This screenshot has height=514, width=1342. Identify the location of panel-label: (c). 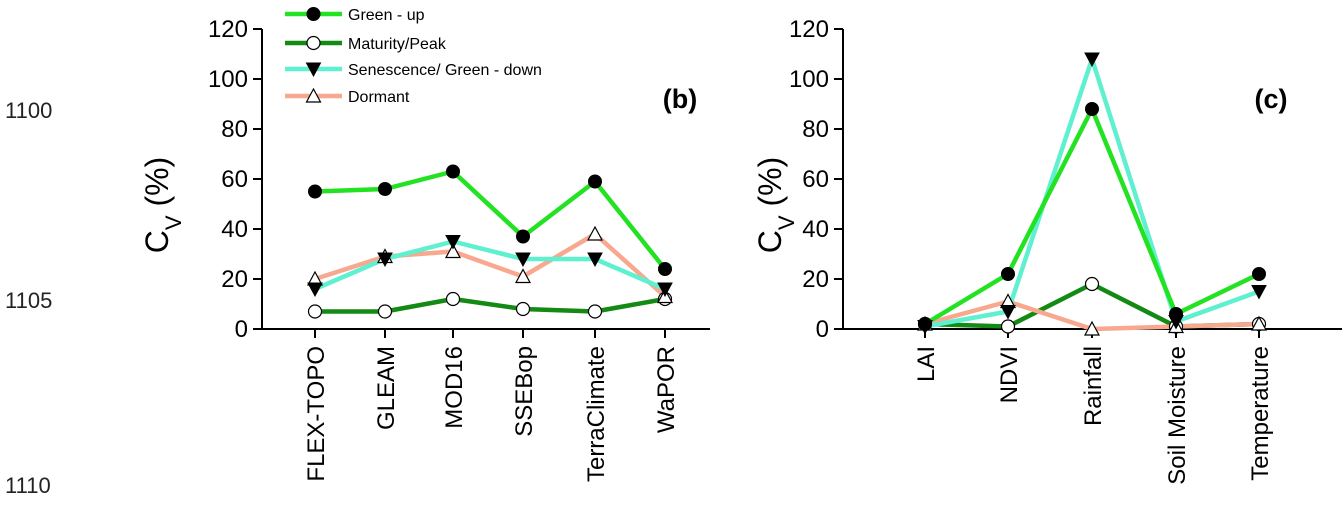
(1271, 99).